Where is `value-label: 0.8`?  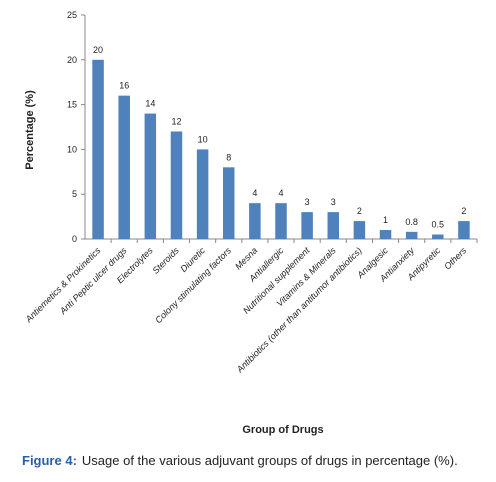
value-label: 0.8 is located at coordinates (411, 222).